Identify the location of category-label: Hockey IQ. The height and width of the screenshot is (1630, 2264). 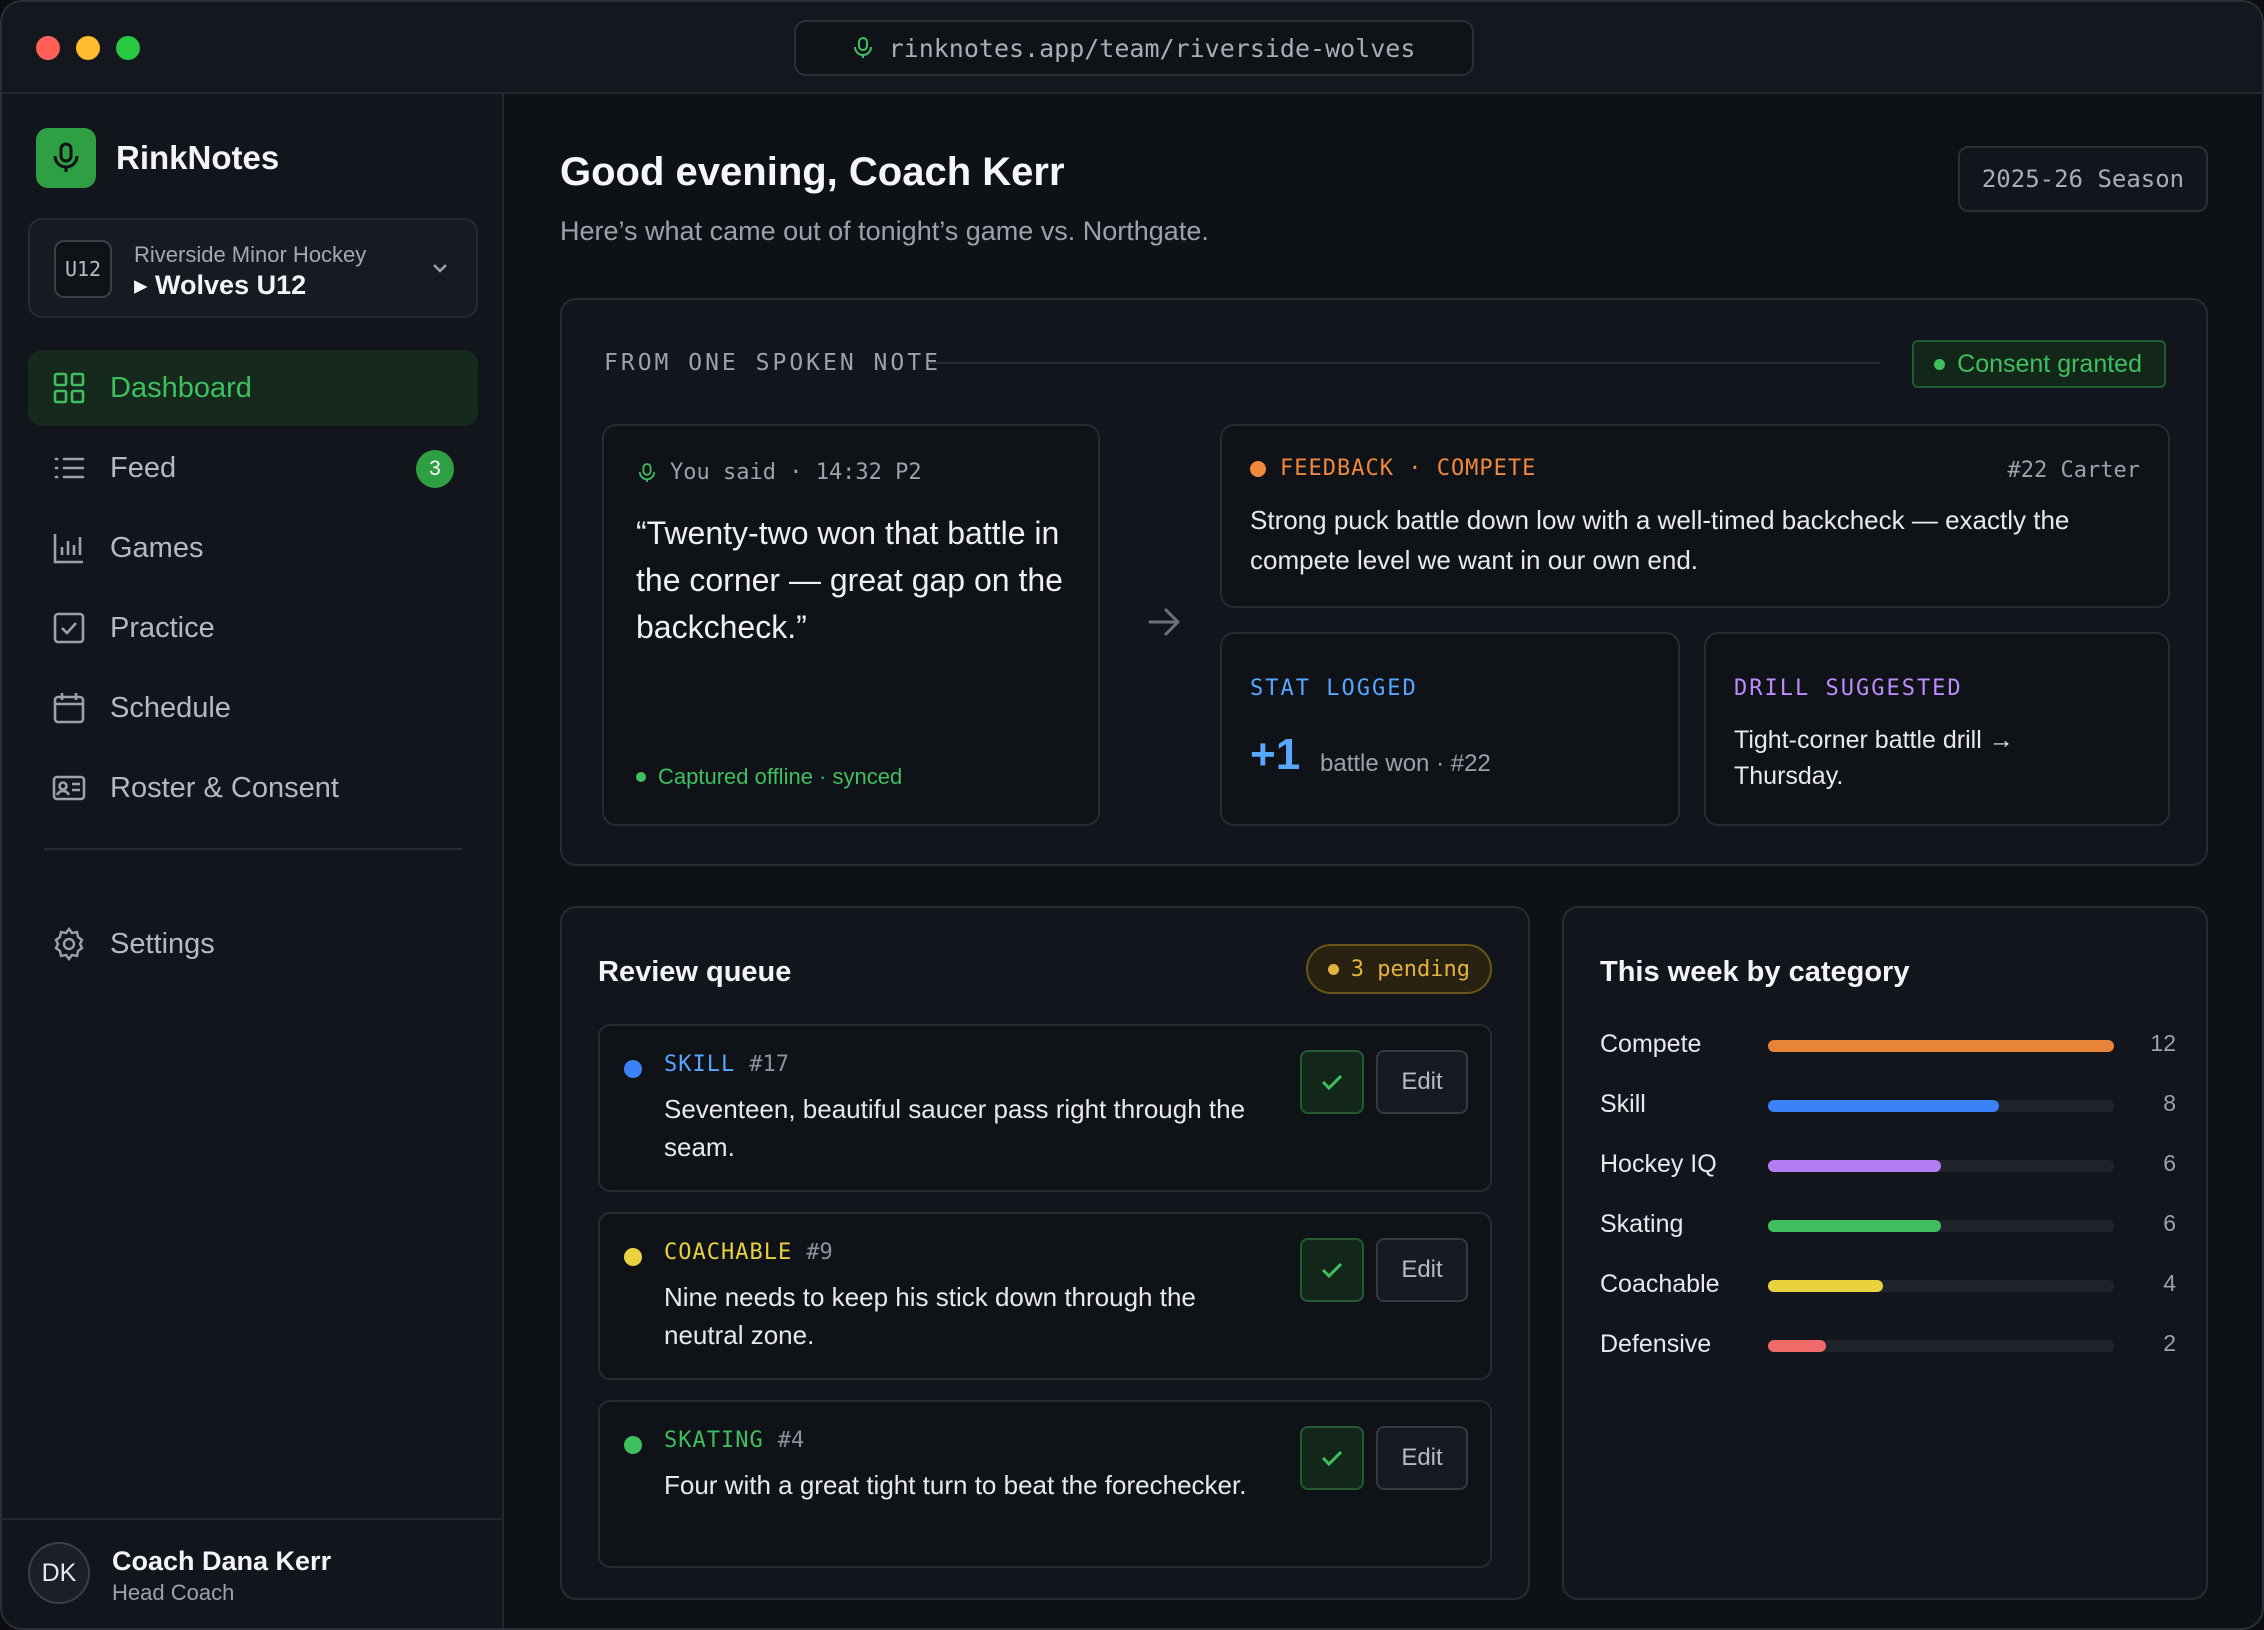
(1658, 1164).